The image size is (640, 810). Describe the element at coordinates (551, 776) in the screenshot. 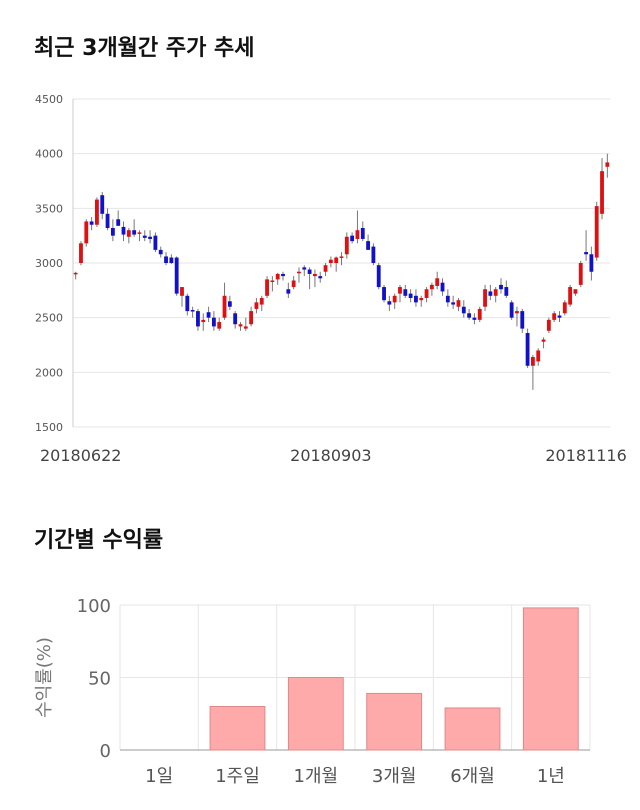

I see `x-tick-label: 1년` at that location.